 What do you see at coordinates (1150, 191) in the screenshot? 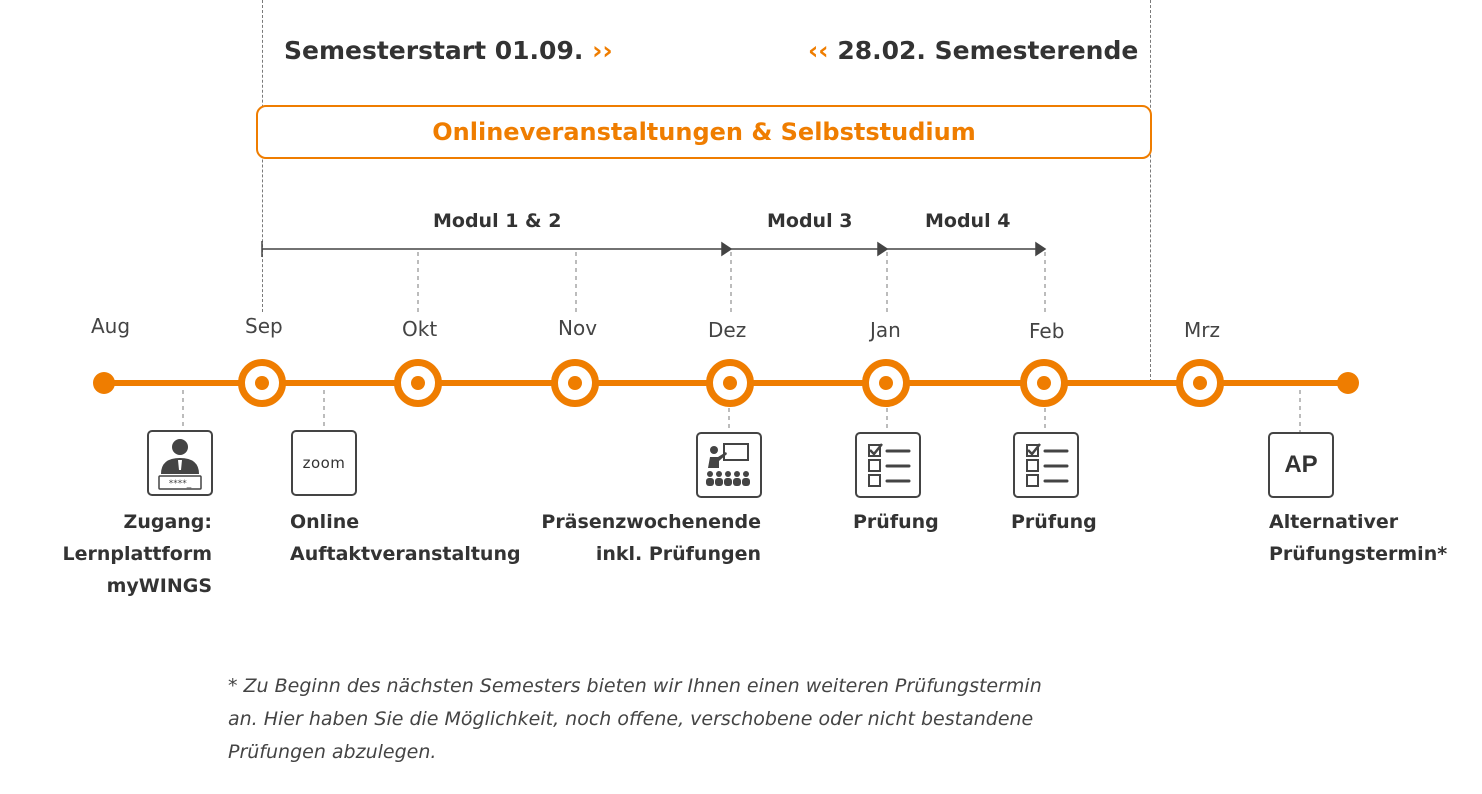
I see `semester-end-boundary` at bounding box center [1150, 191].